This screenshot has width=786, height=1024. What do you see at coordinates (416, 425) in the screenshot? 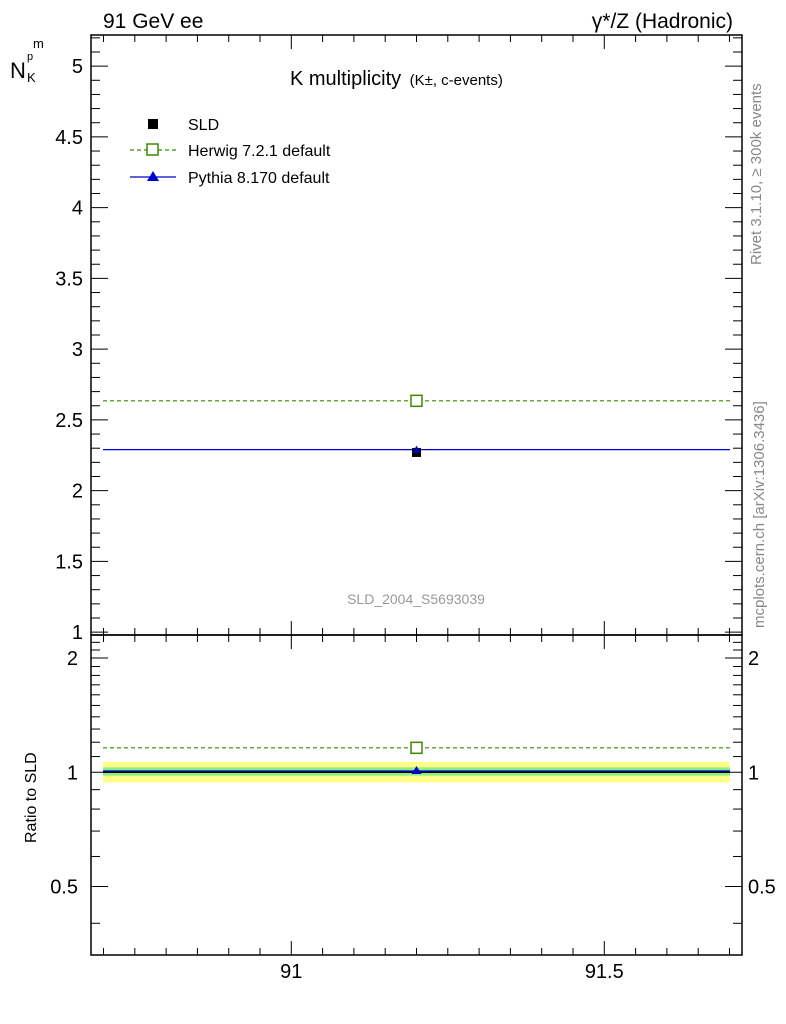
I see `main-data-marks` at bounding box center [416, 425].